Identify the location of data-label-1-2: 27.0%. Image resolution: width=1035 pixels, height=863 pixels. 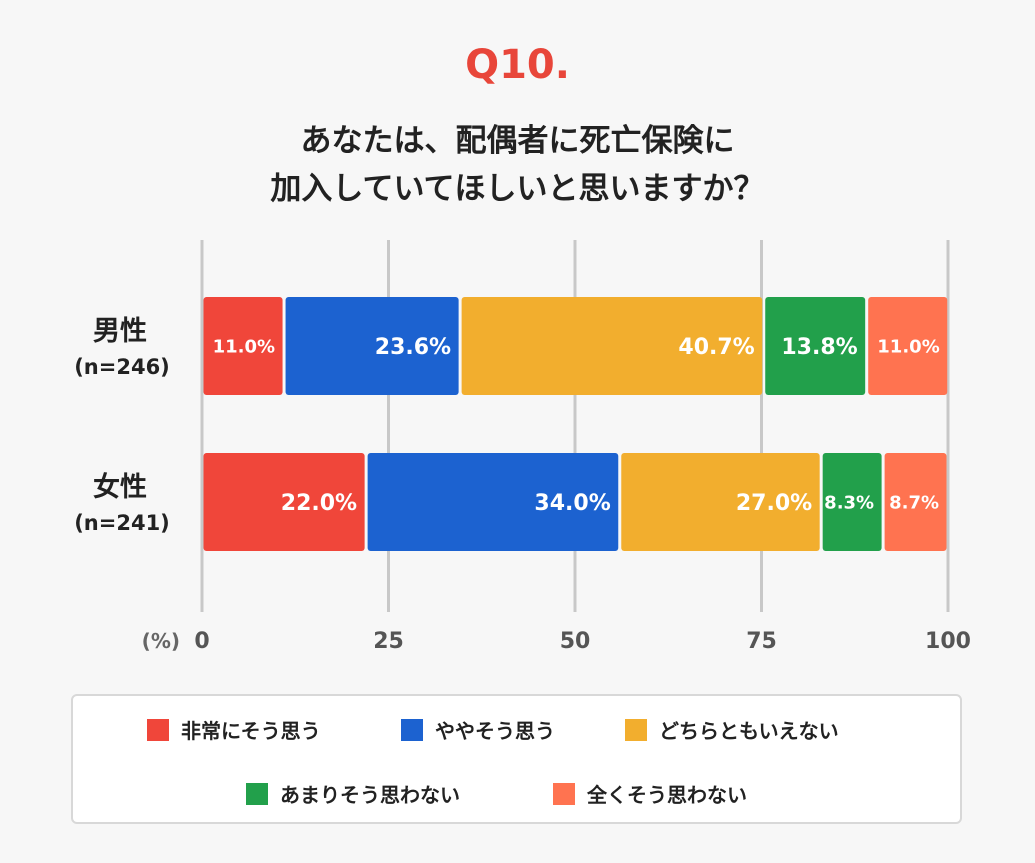
(774, 503).